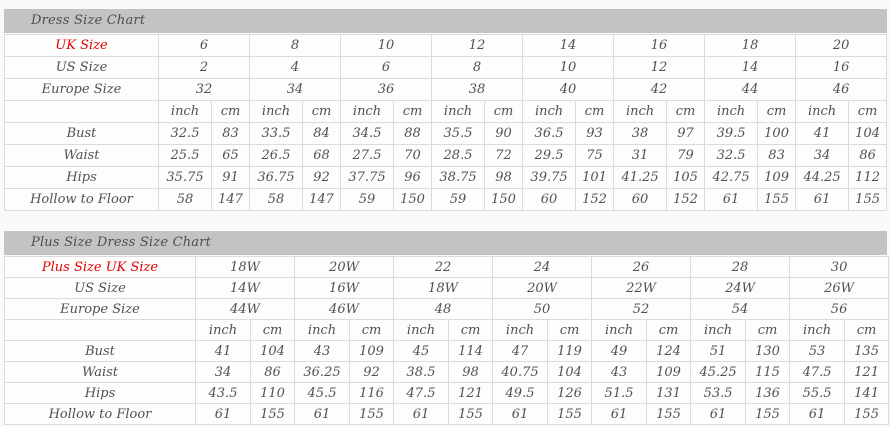 The width and height of the screenshot is (891, 427). What do you see at coordinates (731, 133) in the screenshot?
I see `measure-inch-cell: 39.5` at bounding box center [731, 133].